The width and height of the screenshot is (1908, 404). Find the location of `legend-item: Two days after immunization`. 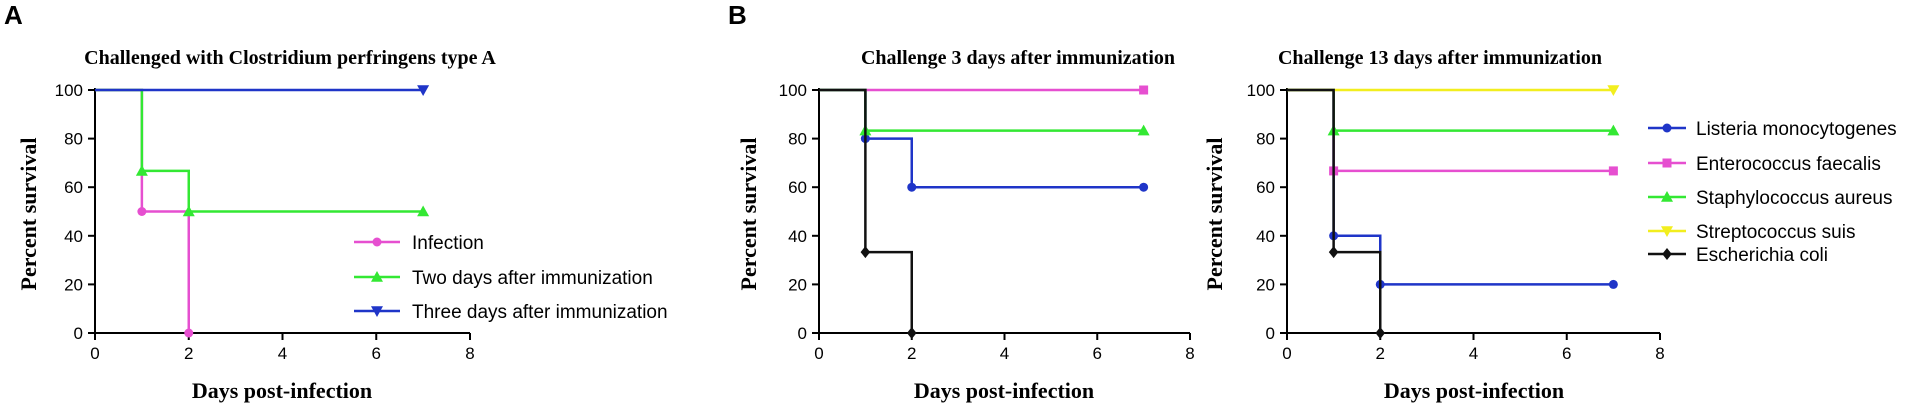

legend-item: Two days after immunization is located at coordinates (503, 278).